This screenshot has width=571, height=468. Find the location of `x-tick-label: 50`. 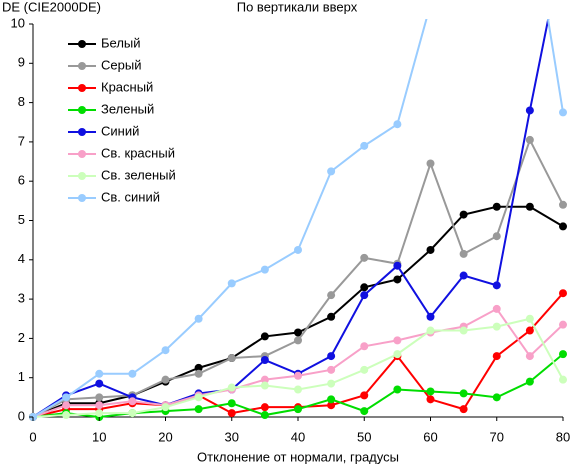

x-tick-label: 50 is located at coordinates (364, 436).